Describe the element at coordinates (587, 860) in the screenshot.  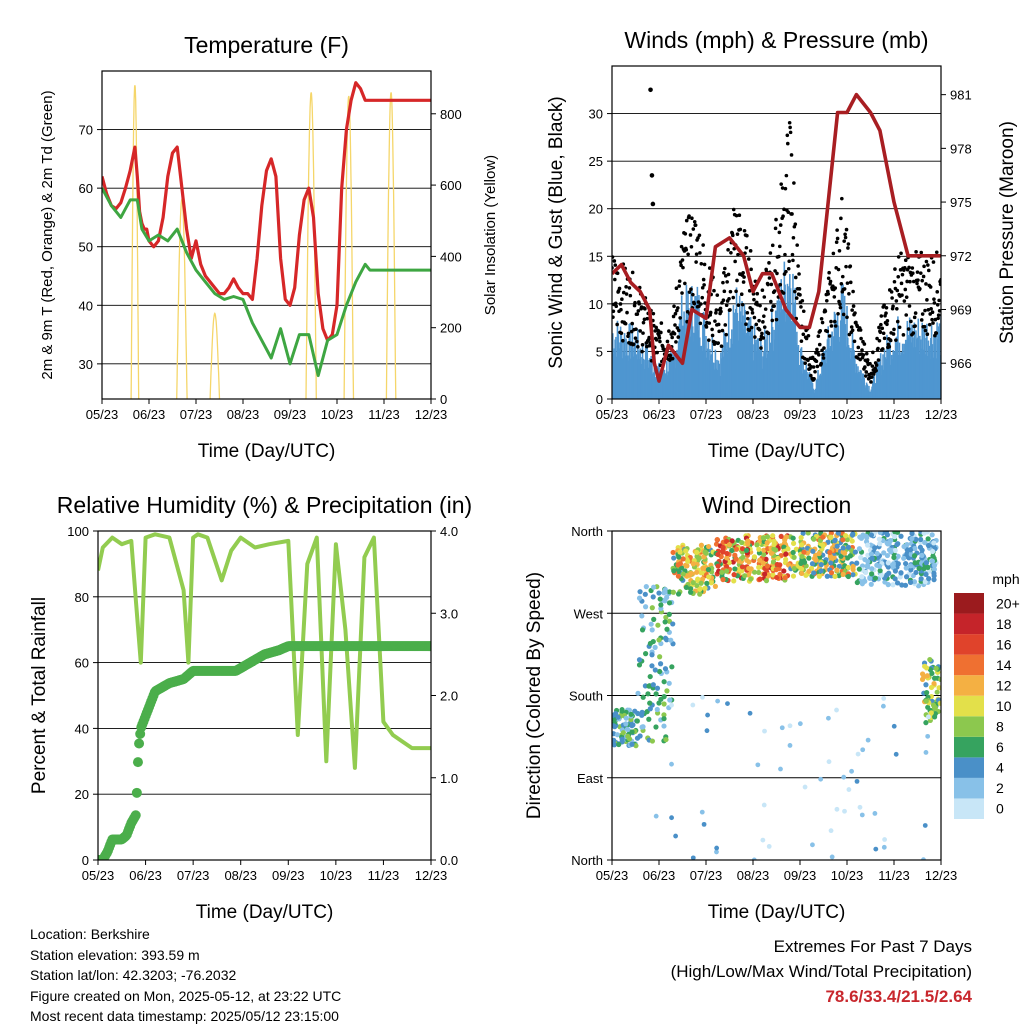
I see `y-tick-label: North` at that location.